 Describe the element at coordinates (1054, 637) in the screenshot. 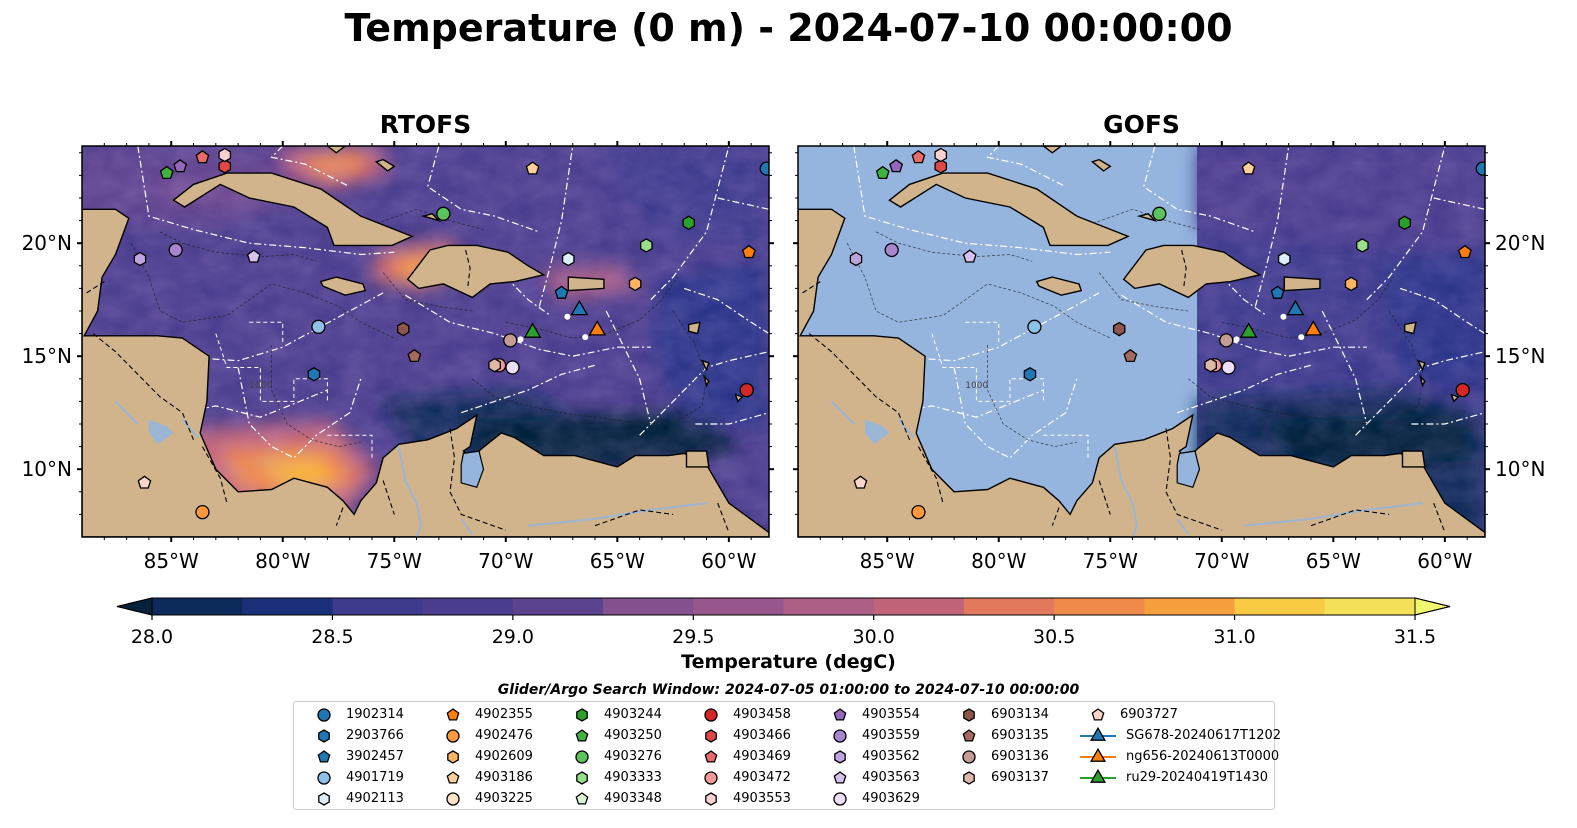

I see `colorbar-tick-label: 30.5` at that location.